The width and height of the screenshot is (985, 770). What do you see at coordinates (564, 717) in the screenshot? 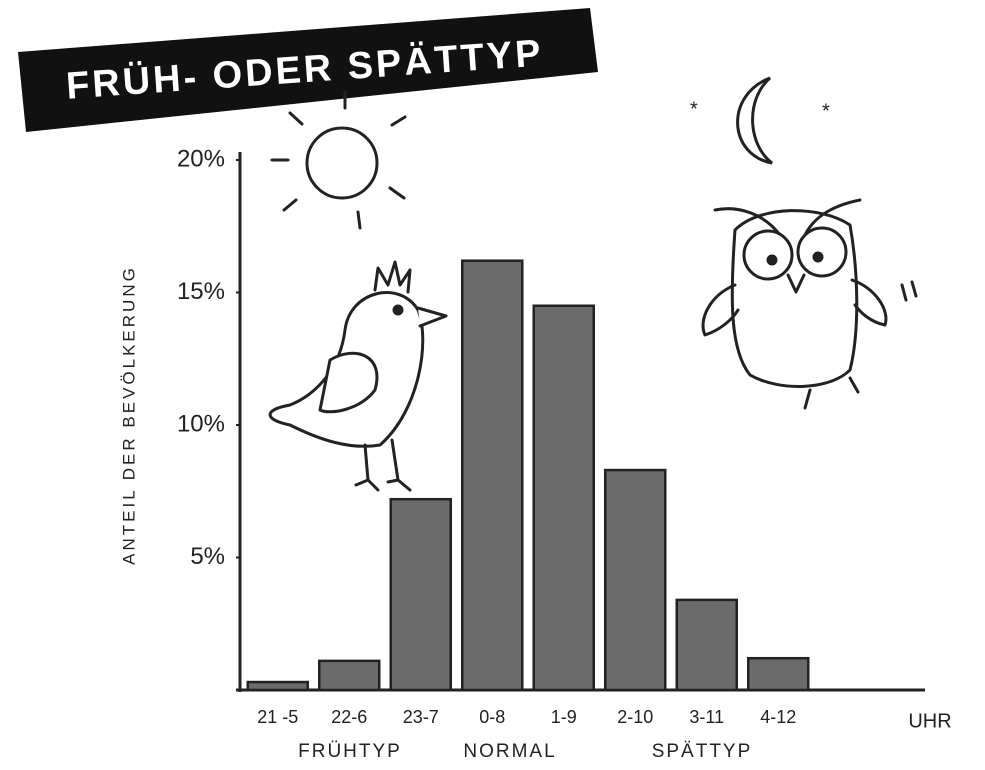
I see `x-tick-label: 1-9` at bounding box center [564, 717].